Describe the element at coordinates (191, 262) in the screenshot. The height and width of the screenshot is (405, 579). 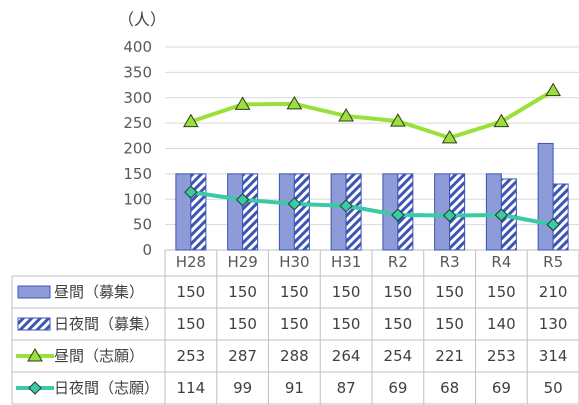
I see `x-tick-label: H28` at that location.